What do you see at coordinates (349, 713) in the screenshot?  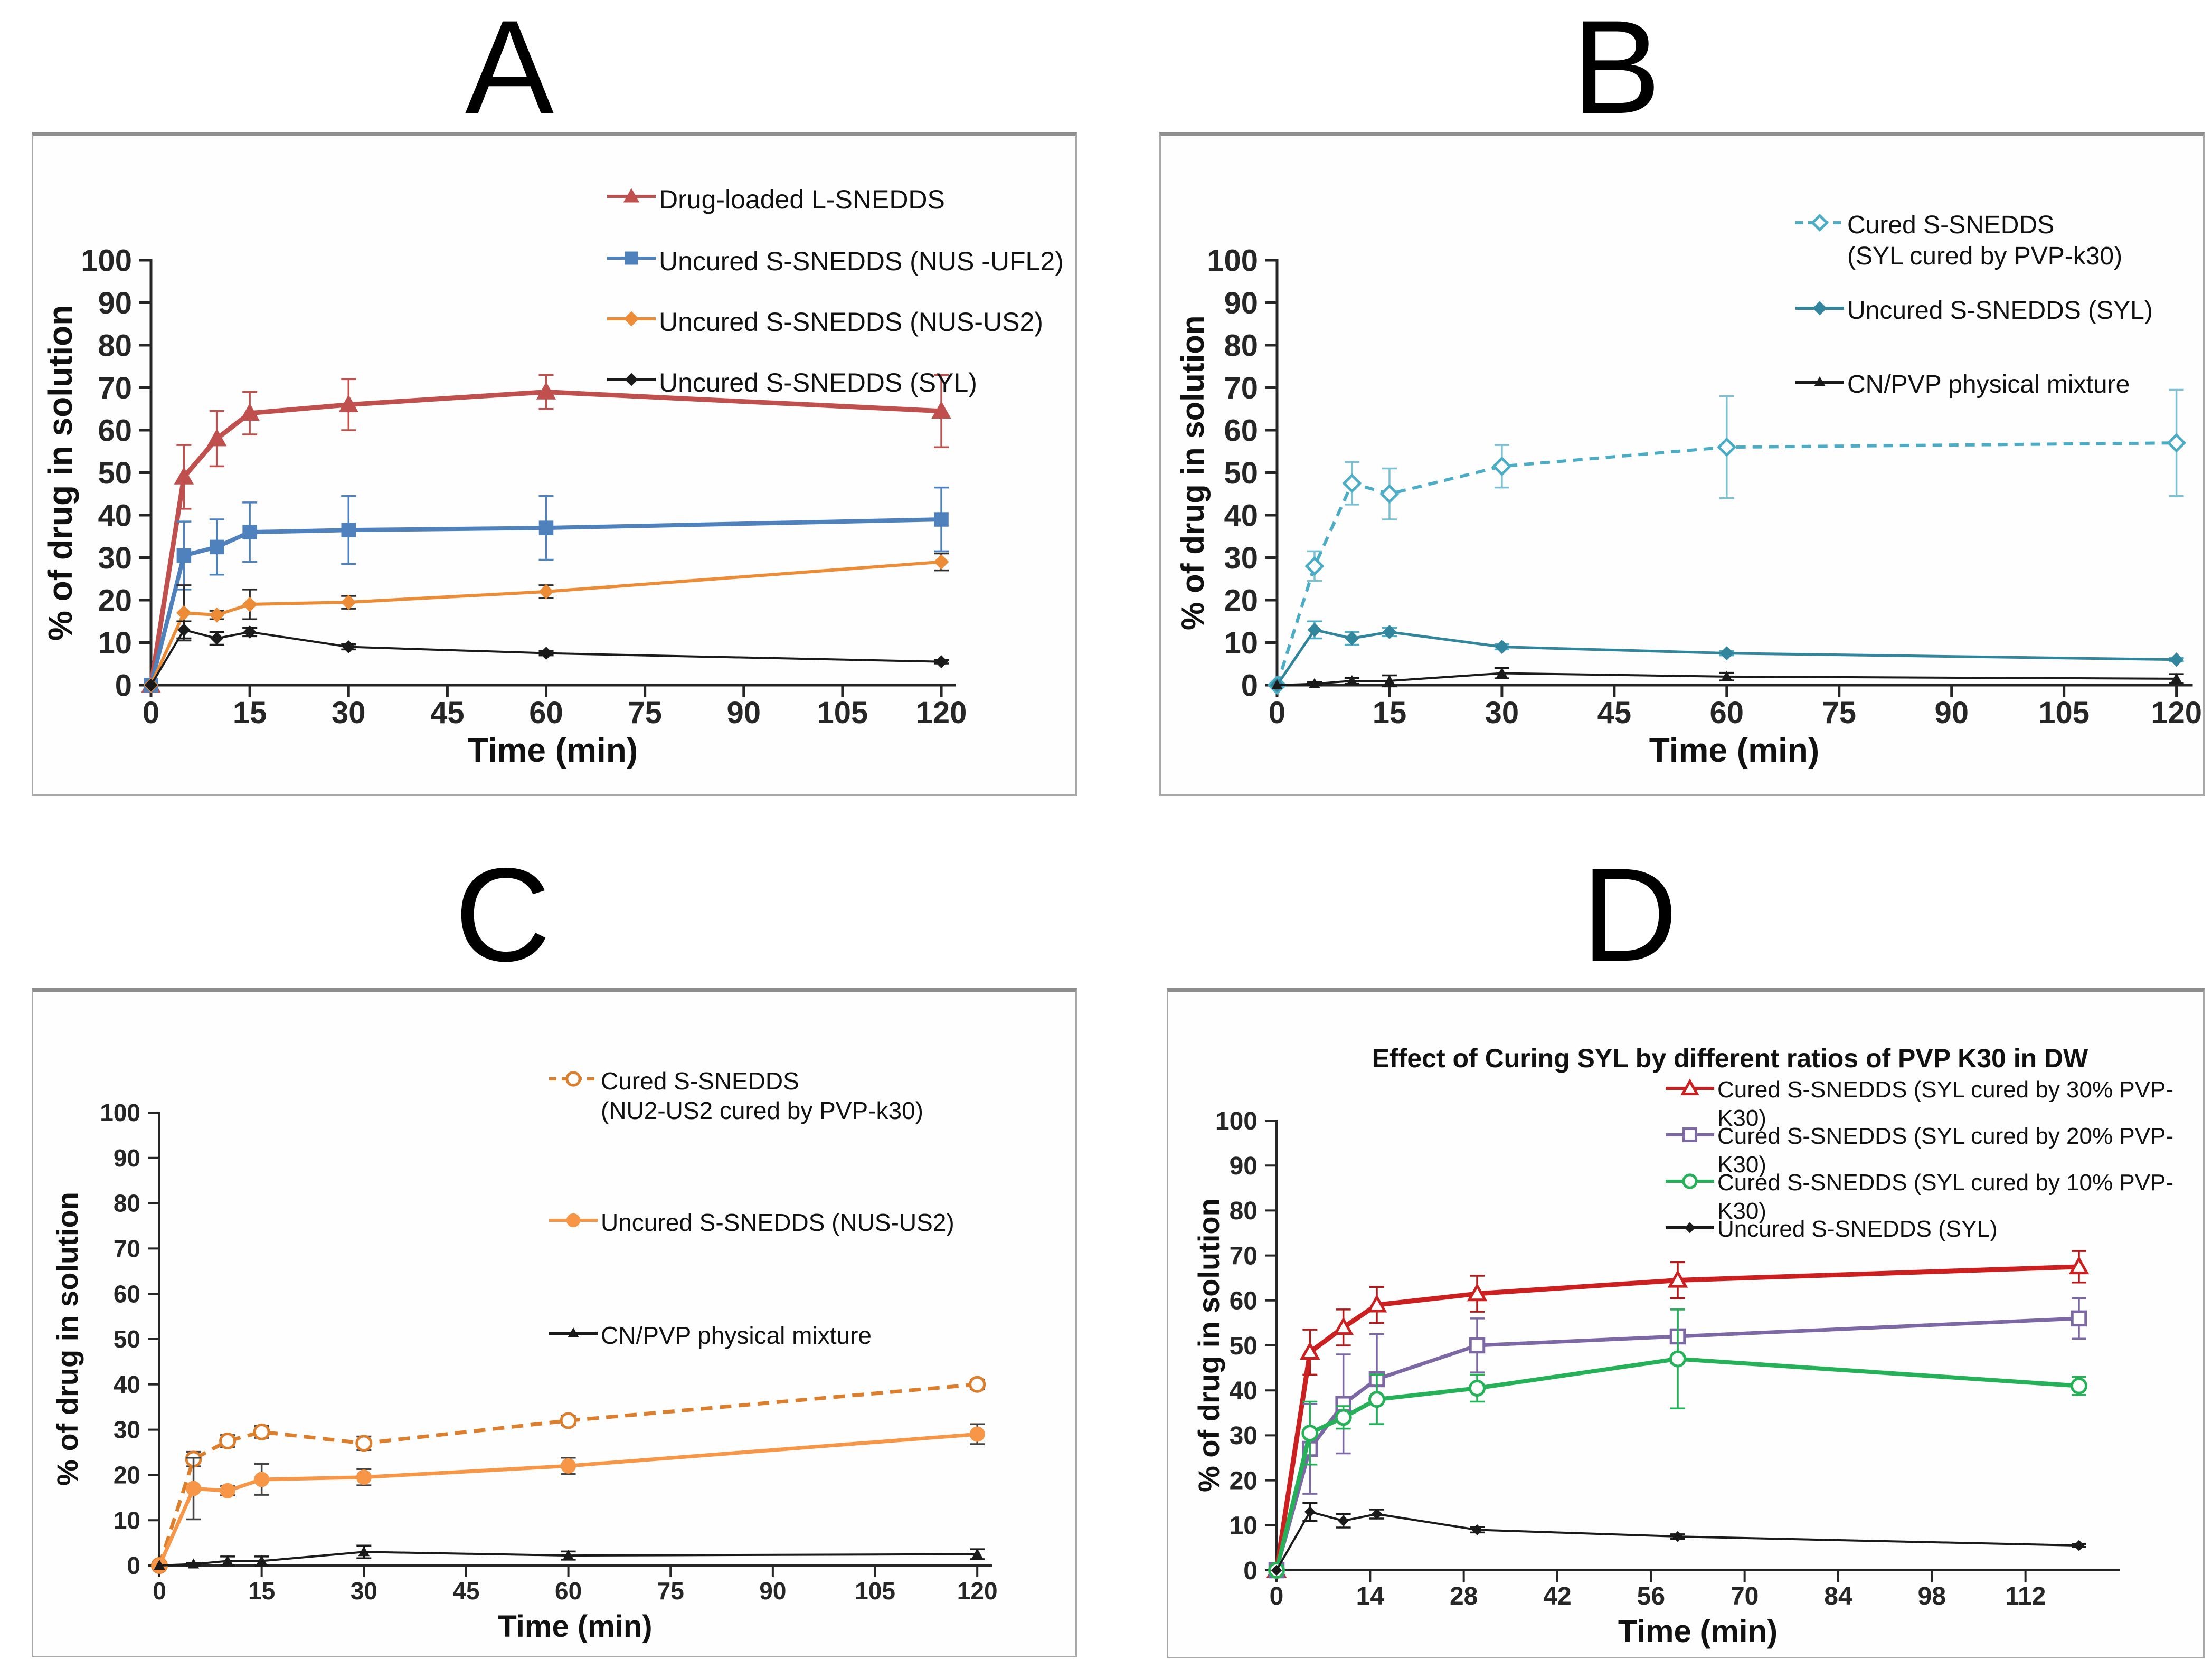 I see `x-tick-label: 30` at bounding box center [349, 713].